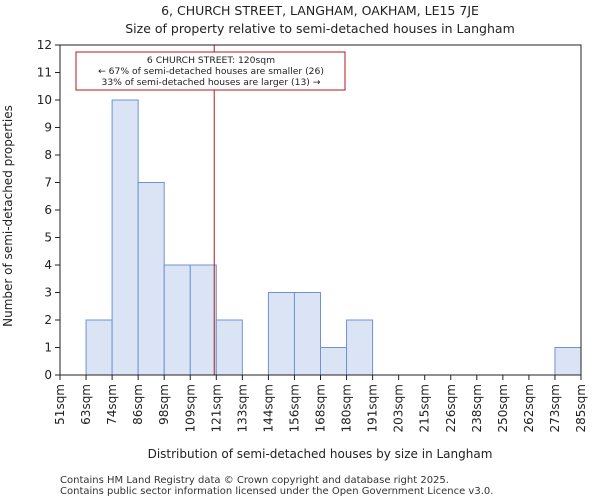  Describe the element at coordinates (229, 347) in the screenshot. I see `bar-121sqm` at that location.